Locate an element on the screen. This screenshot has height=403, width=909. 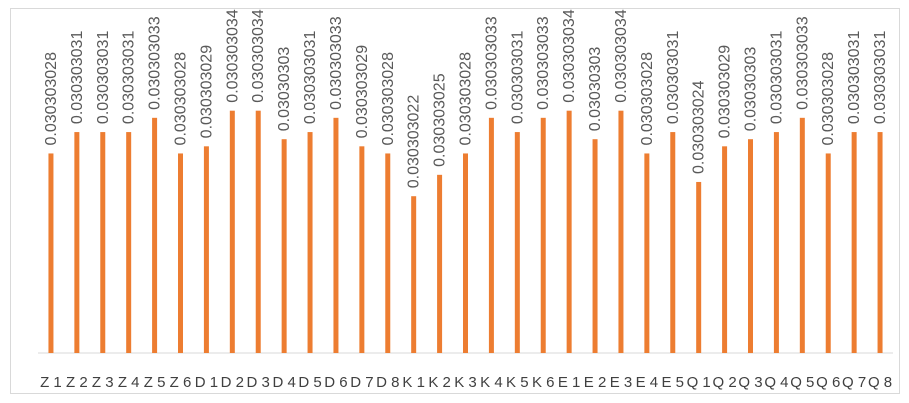
bar-k3 is located at coordinates (465, 253).